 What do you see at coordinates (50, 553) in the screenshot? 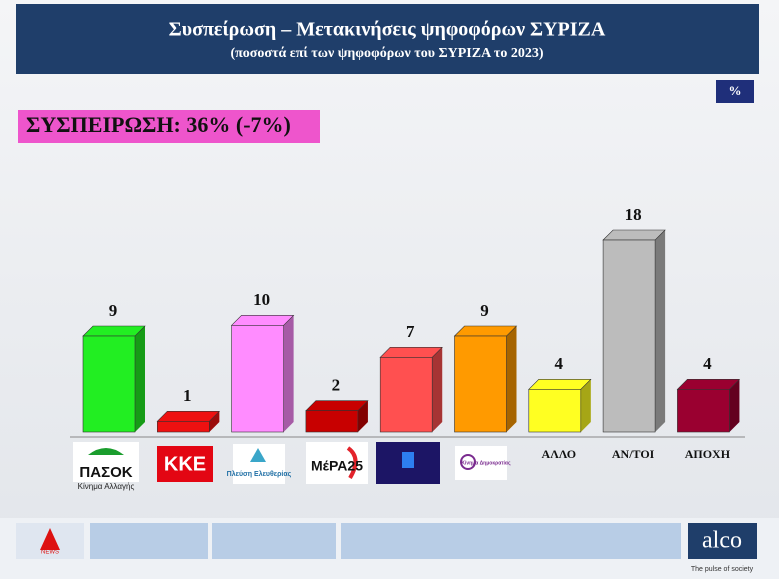
I see `news-text: NEWS` at bounding box center [50, 553].